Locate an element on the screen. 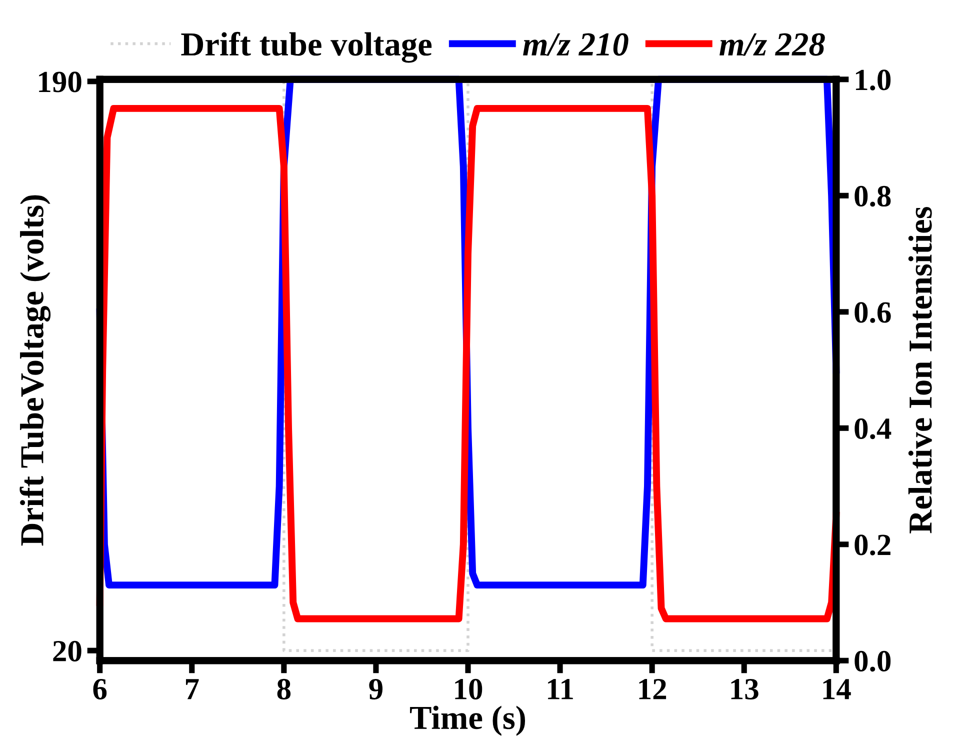 The width and height of the screenshot is (960, 749). x-tick-label: 8 is located at coordinates (284, 689).